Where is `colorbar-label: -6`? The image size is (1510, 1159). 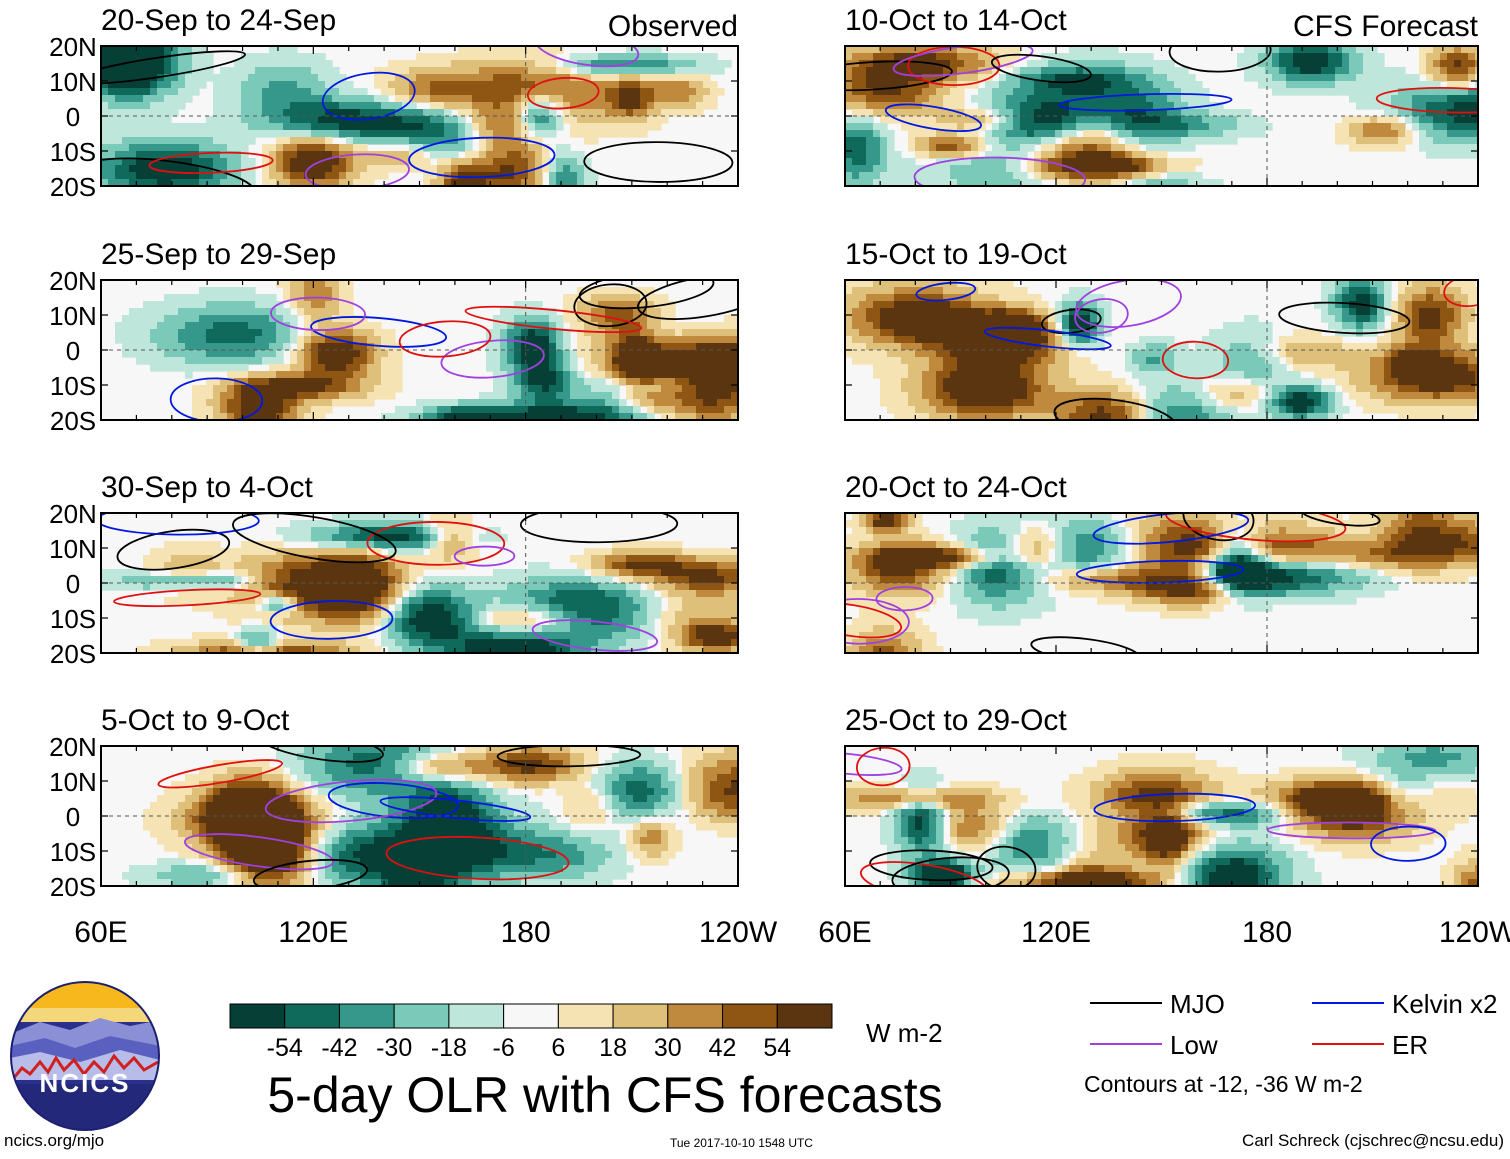
colorbar-label: -6 is located at coordinates (504, 1048).